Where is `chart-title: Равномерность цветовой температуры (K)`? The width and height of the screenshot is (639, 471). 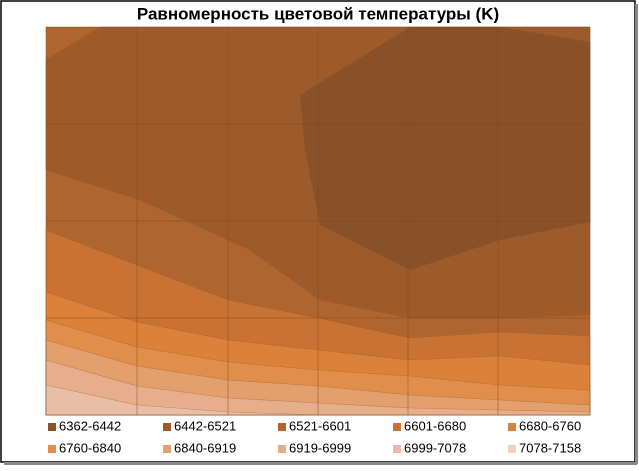 chart-title: Равномерность цветовой температуры (K) is located at coordinates (318, 13).